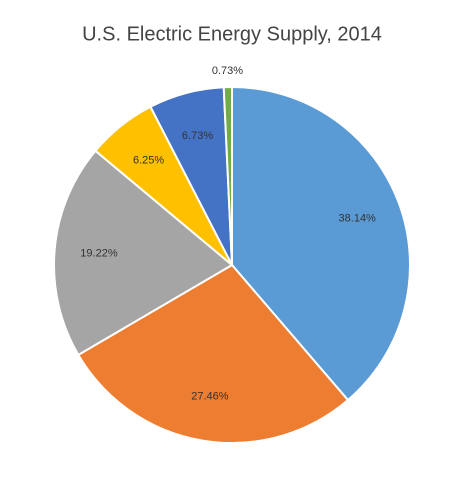 The height and width of the screenshot is (481, 474). Describe the element at coordinates (148, 161) in the screenshot. I see `data-label: 6.25%` at that location.